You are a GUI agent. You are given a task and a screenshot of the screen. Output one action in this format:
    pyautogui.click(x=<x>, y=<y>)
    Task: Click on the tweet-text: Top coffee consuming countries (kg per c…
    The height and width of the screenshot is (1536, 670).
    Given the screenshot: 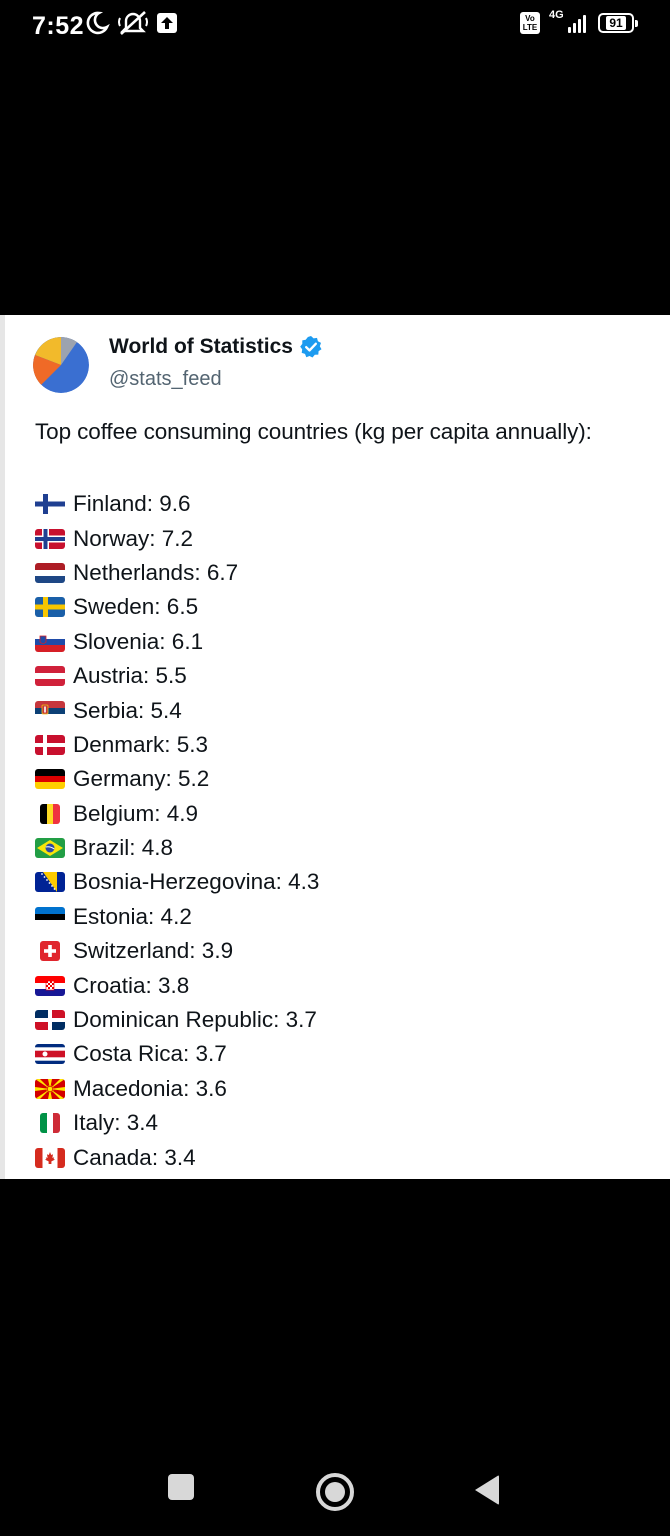 What is the action you would take?
    pyautogui.click(x=313, y=431)
    